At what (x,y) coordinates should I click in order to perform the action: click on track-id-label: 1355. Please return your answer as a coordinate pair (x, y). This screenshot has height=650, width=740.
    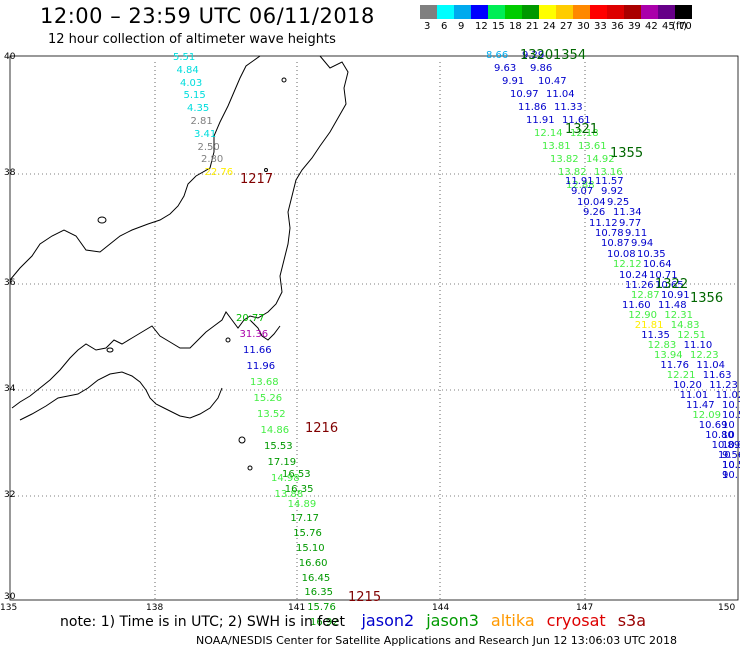
    Looking at the image, I should click on (627, 153).